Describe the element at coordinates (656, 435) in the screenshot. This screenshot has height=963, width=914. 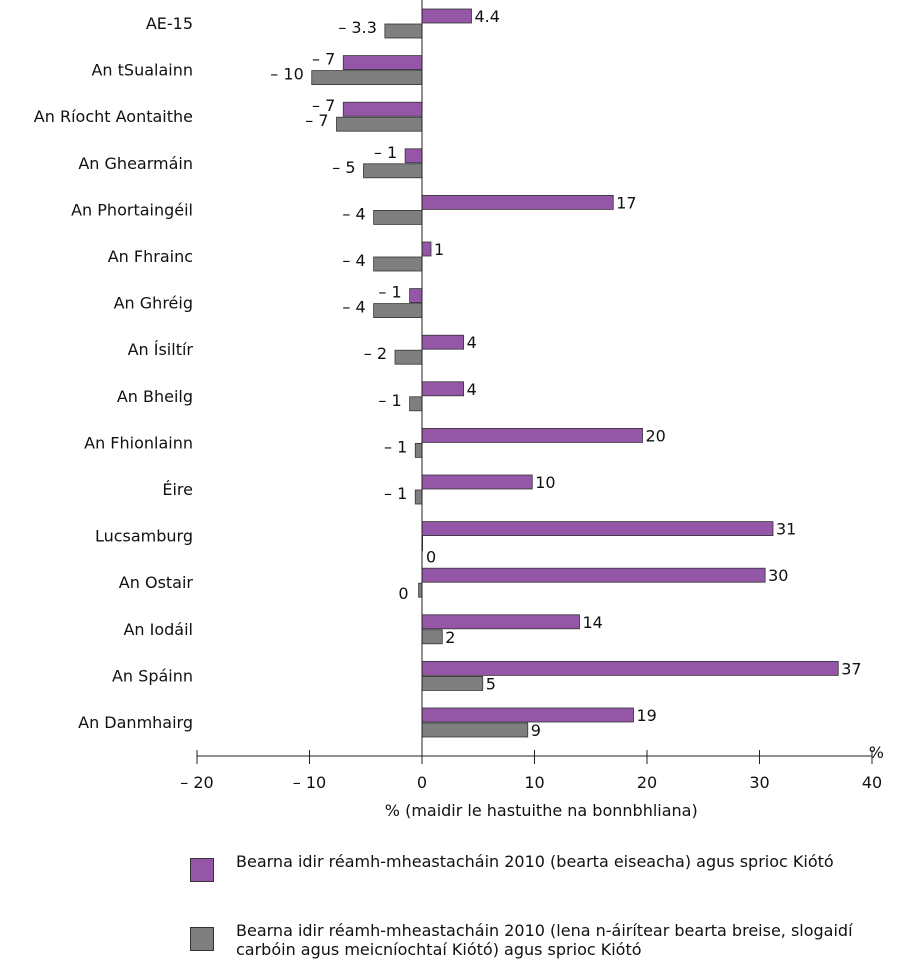
I see `data-label: 20` at that location.